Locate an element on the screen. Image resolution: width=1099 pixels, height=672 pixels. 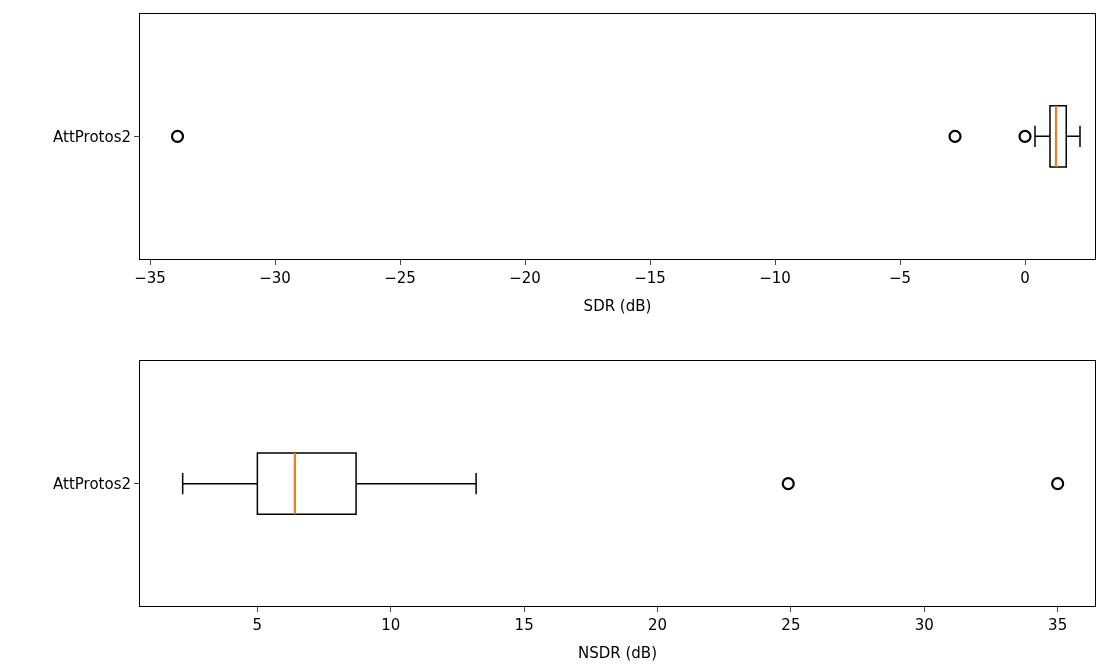
x-tick-label: −5 is located at coordinates (900, 277).